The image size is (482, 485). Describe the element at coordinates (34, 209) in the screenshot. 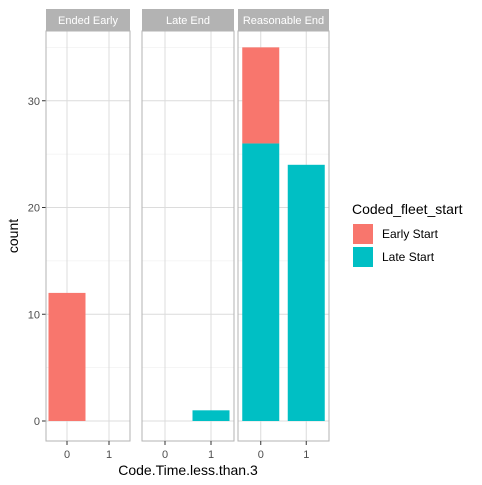

I see `y-tick-label: 20` at that location.